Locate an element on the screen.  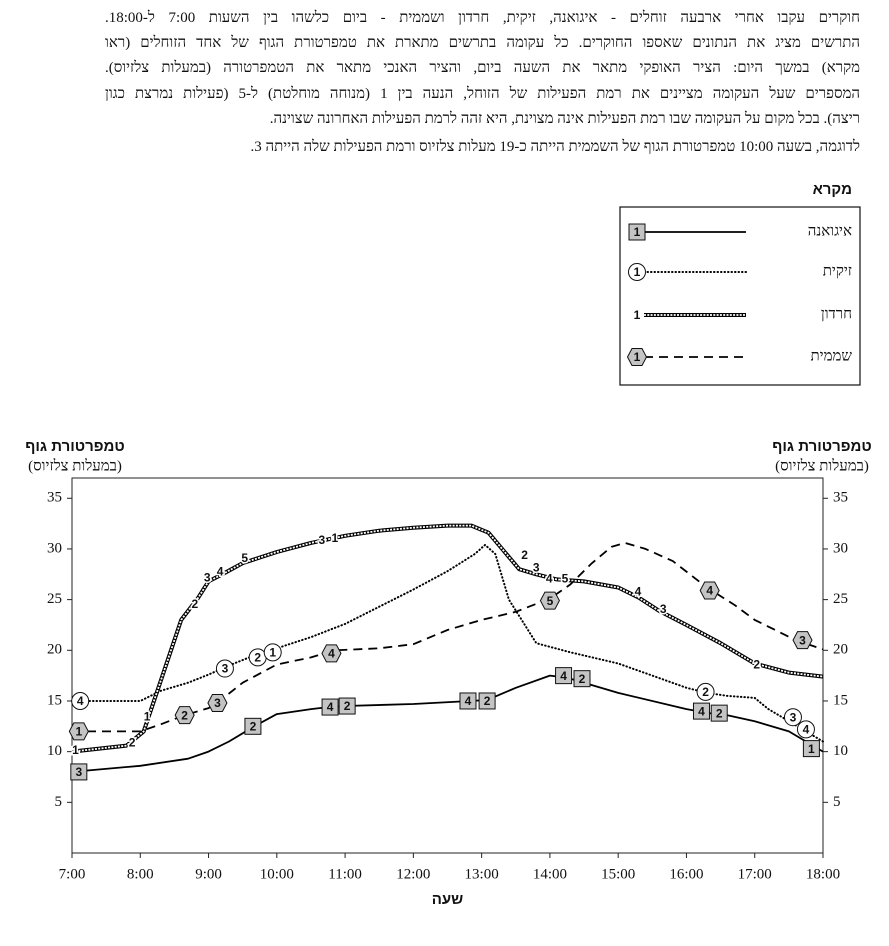
y-tick-label: 30 is located at coordinates (54, 548).